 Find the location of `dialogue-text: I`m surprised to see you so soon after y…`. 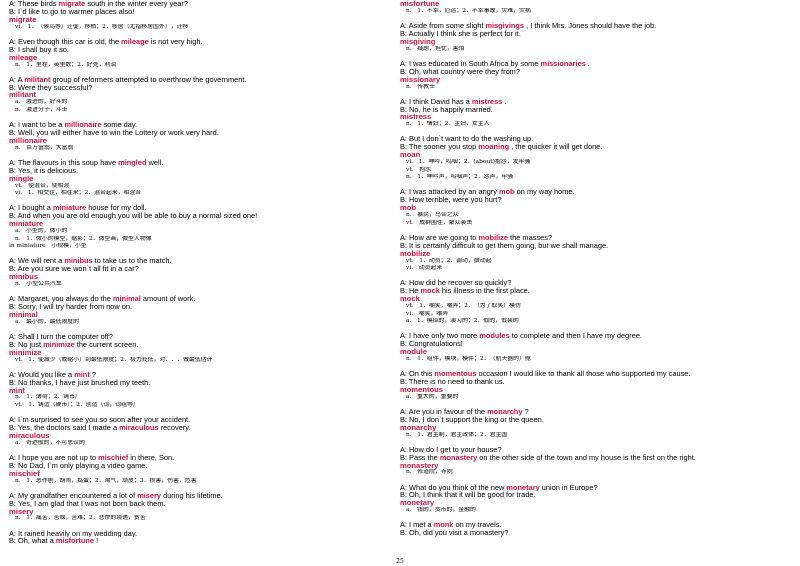

dialogue-text: I`m surprised to see you so soon after y… is located at coordinates (103, 420).